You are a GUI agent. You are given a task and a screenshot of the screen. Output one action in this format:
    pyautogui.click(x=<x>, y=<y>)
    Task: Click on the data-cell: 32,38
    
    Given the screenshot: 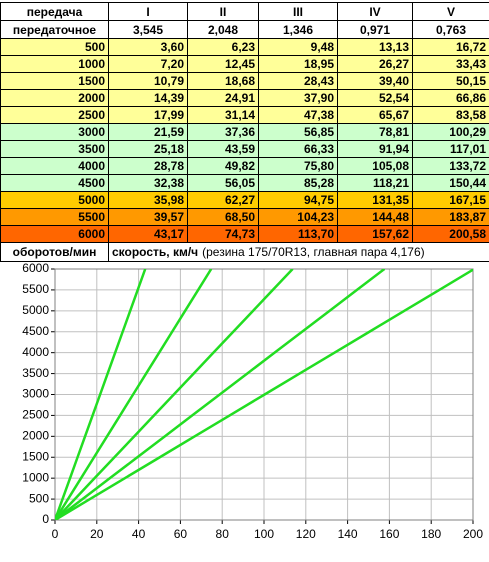 What is the action you would take?
    pyautogui.click(x=148, y=183)
    